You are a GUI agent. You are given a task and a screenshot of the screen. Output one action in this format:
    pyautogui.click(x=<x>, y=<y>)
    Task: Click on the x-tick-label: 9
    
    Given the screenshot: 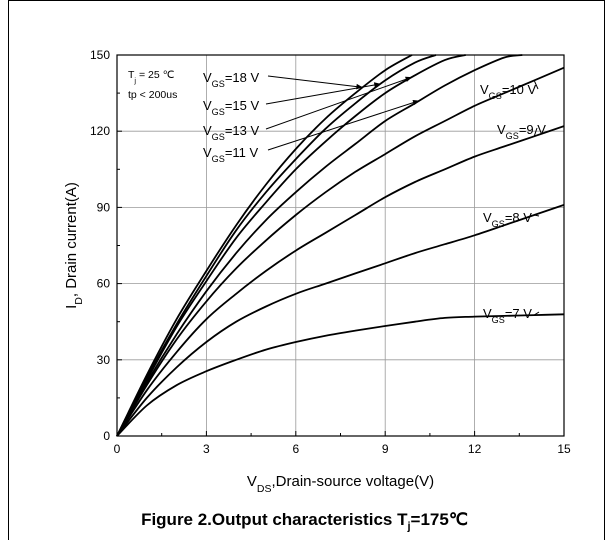 What is the action you would take?
    pyautogui.click(x=385, y=449)
    